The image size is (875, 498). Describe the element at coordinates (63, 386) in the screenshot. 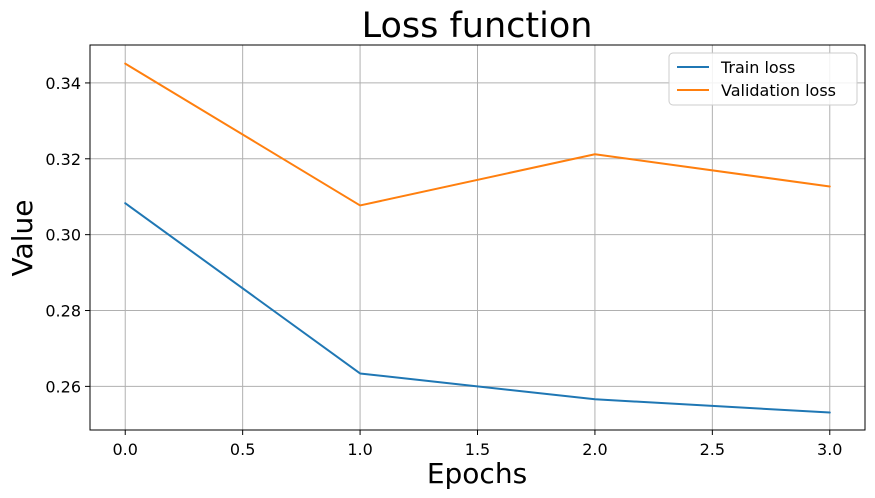

I see `y-tick-label: 0.26` at that location.